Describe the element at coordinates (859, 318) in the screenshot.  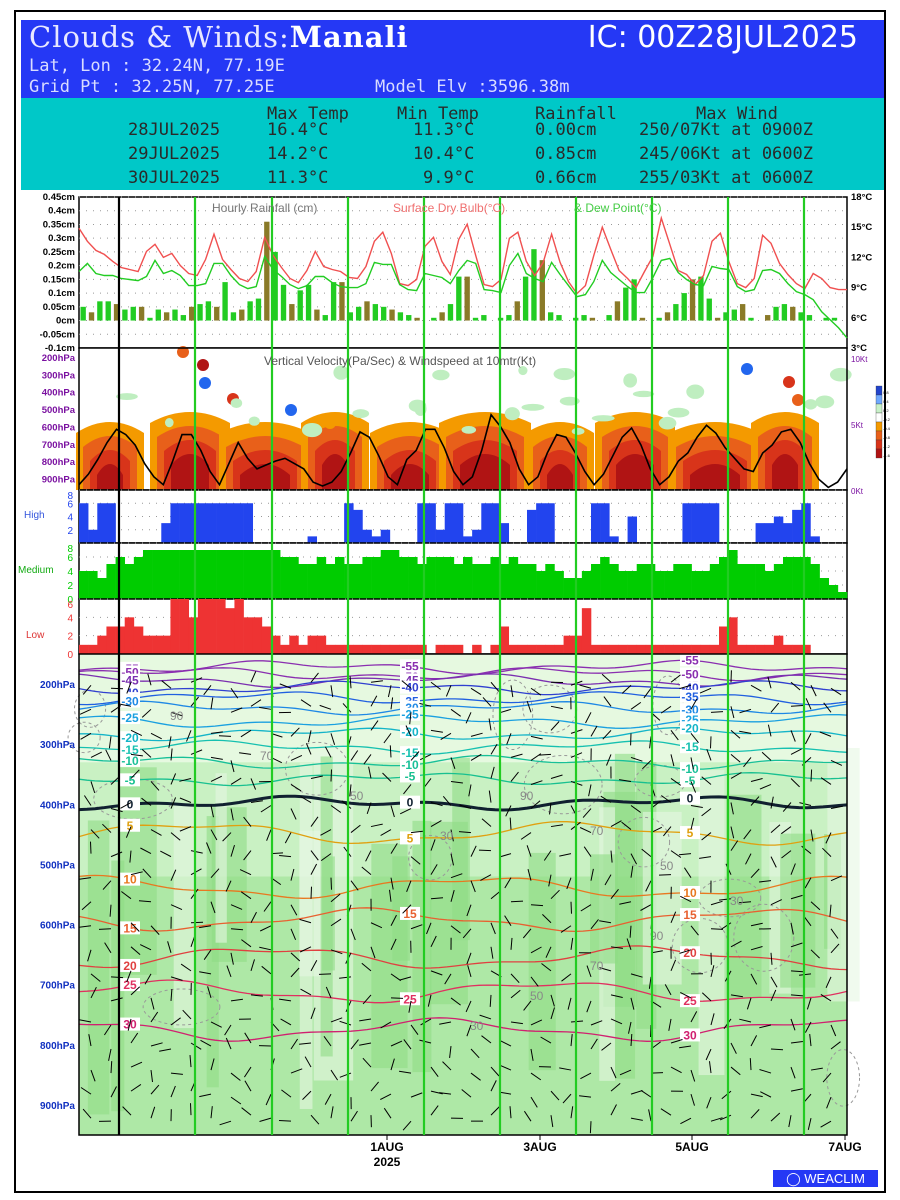
I see `y-right-tick-label: 6°C` at that location.